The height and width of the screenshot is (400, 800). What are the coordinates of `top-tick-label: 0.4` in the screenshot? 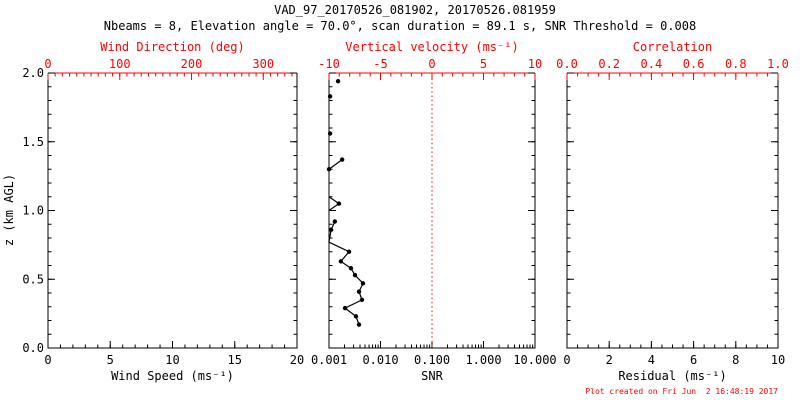 It's located at (652, 64).